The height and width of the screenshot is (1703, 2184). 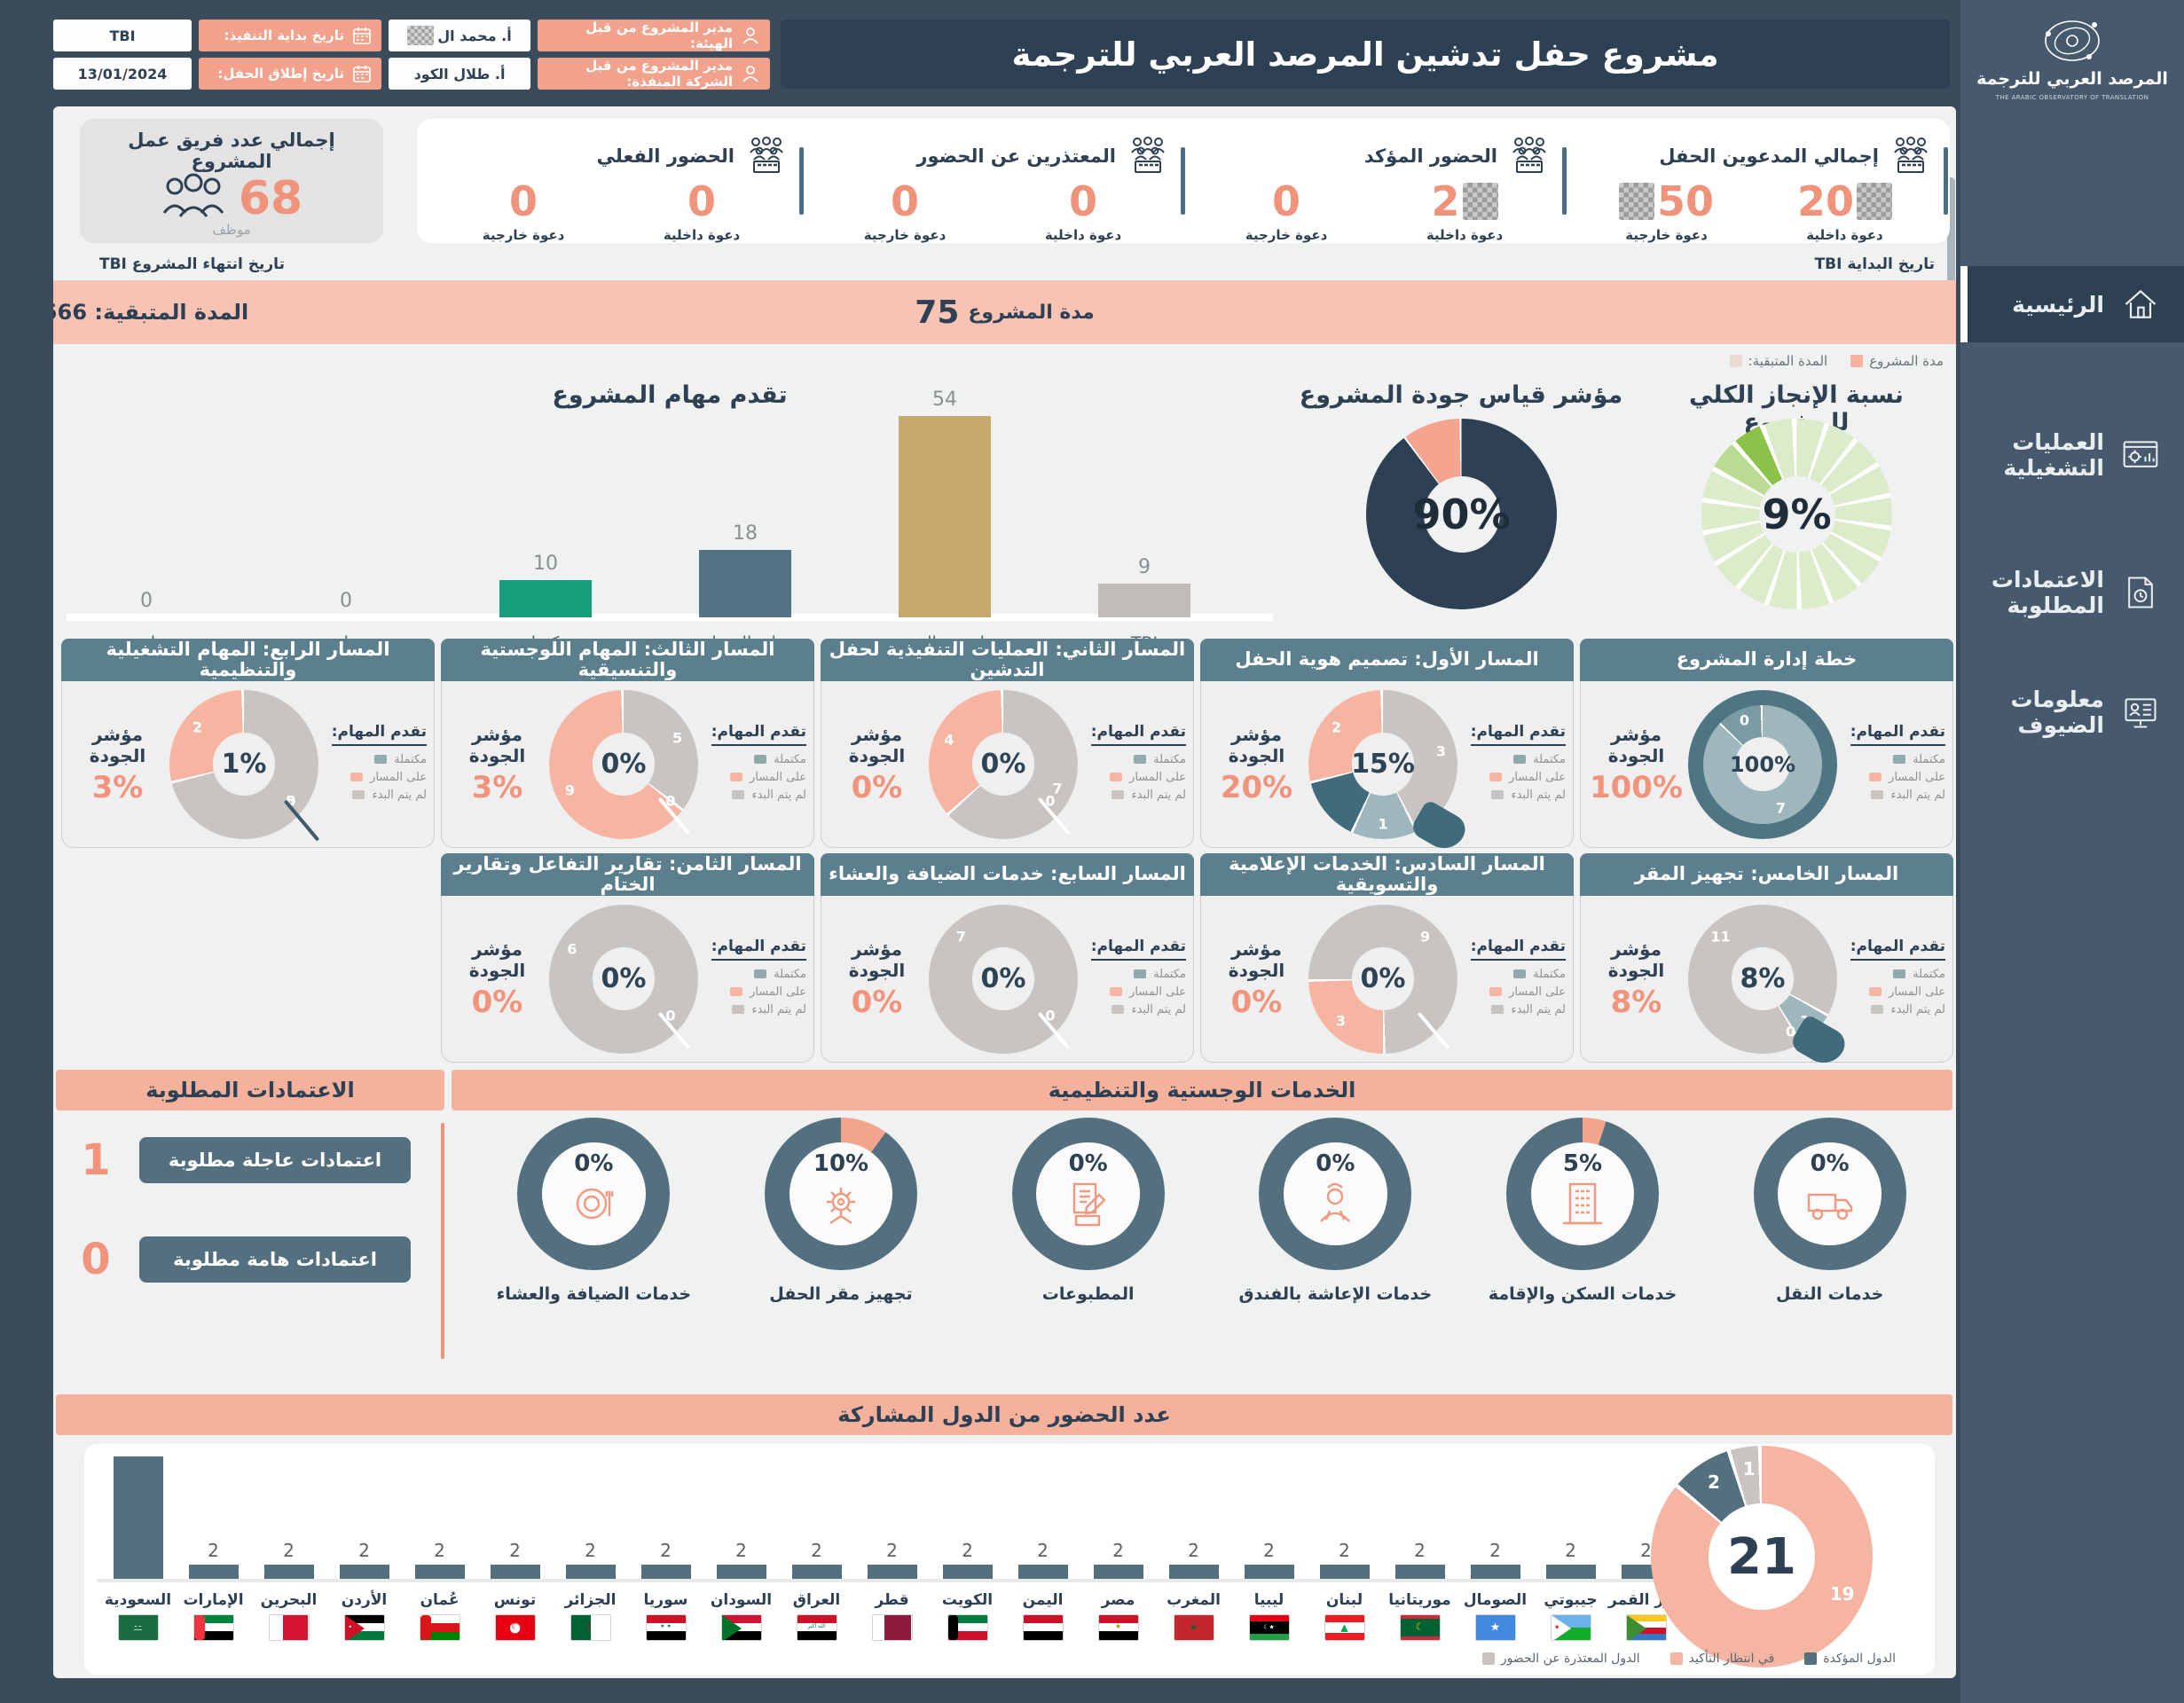 What do you see at coordinates (1582, 1163) in the screenshot?
I see `service-percent: 5%` at bounding box center [1582, 1163].